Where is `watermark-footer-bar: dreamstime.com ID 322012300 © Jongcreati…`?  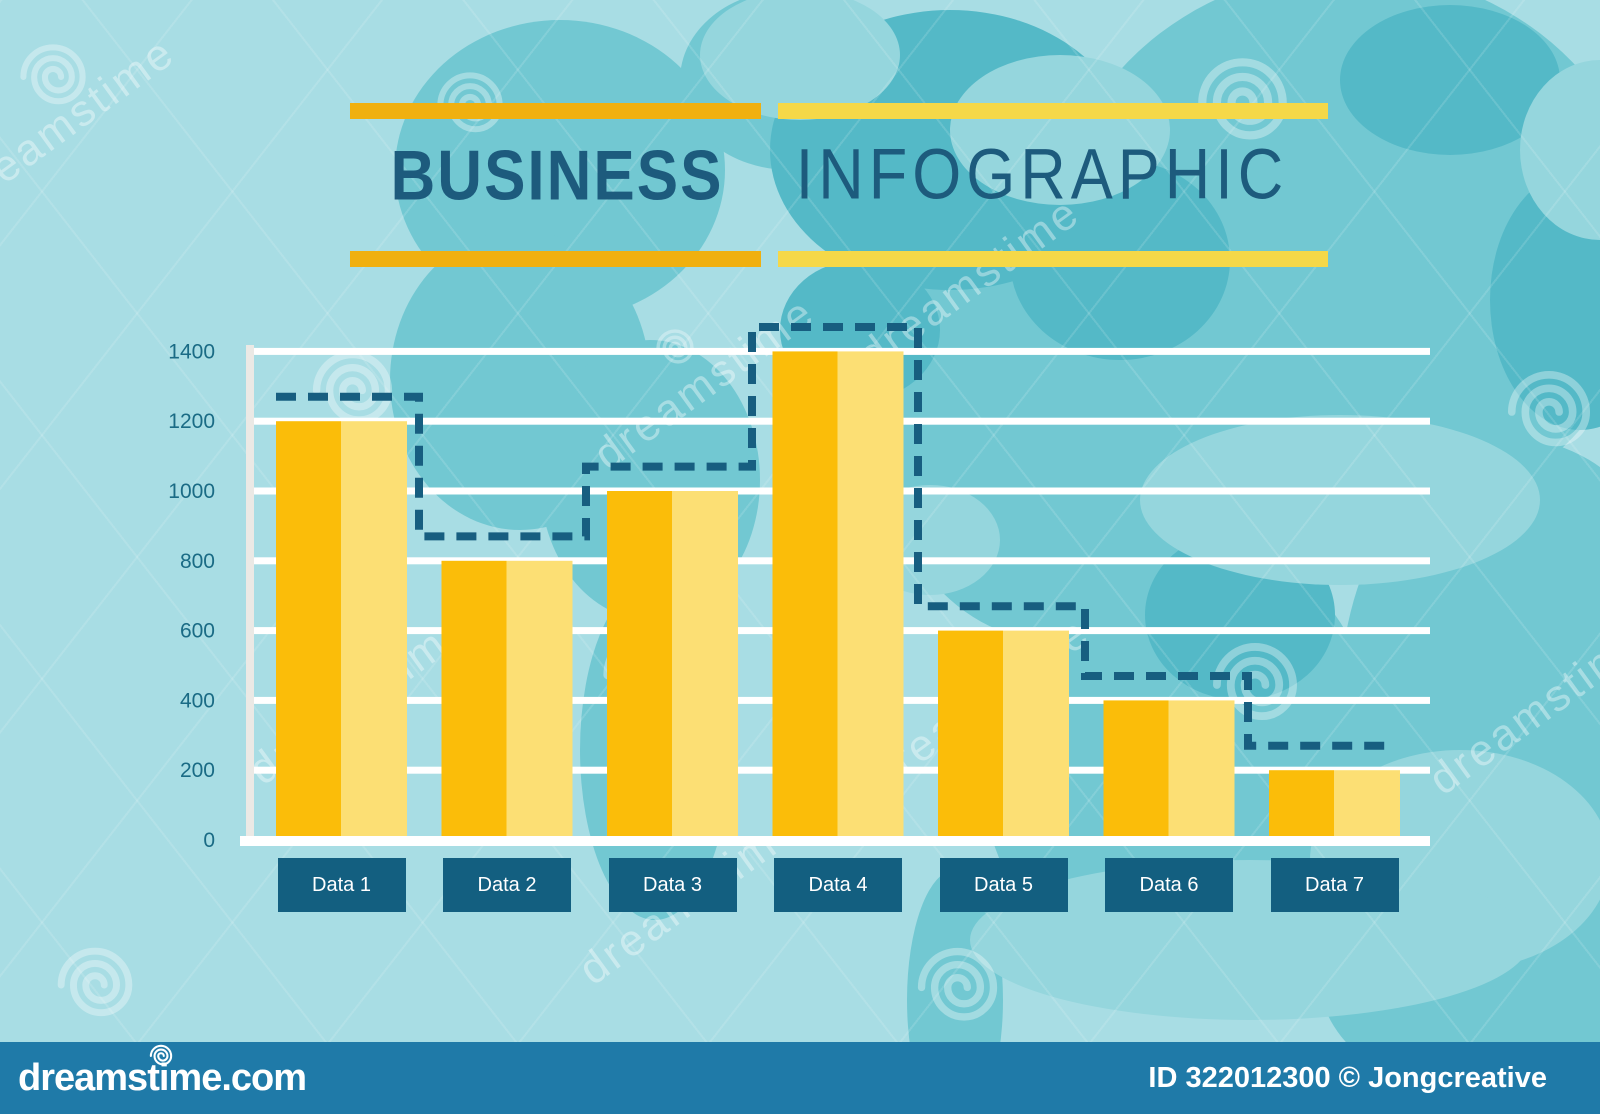
watermark-footer-bar: dreamstime.com ID 322012300 © Jongcreati… is located at coordinates (800, 1078).